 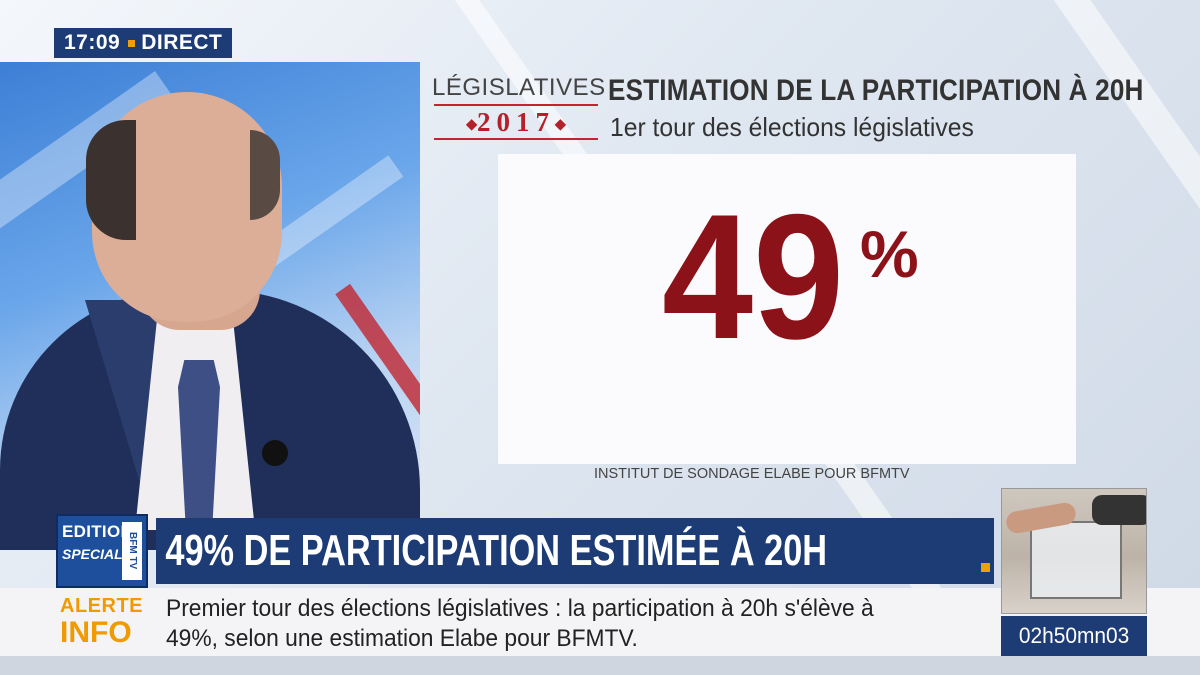 I want to click on news-ticker, so click(x=600, y=622).